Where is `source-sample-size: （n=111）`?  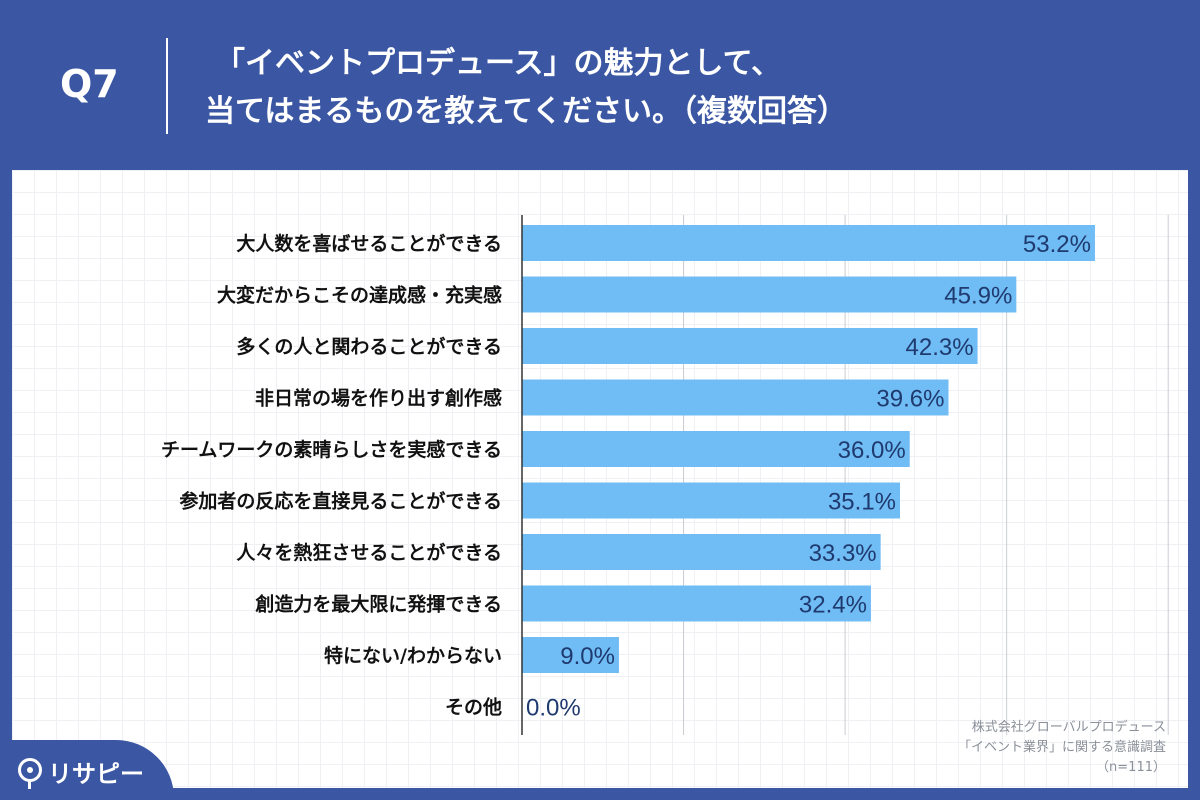 source-sample-size: （n=111） is located at coordinates (1131, 767).